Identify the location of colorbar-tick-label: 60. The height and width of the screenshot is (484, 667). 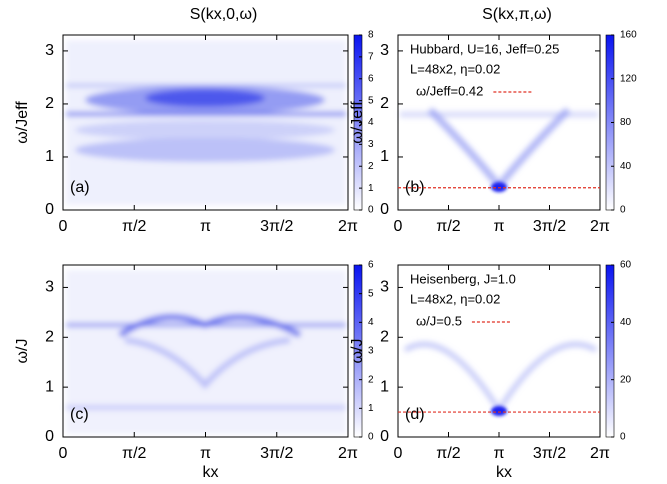
(626, 265).